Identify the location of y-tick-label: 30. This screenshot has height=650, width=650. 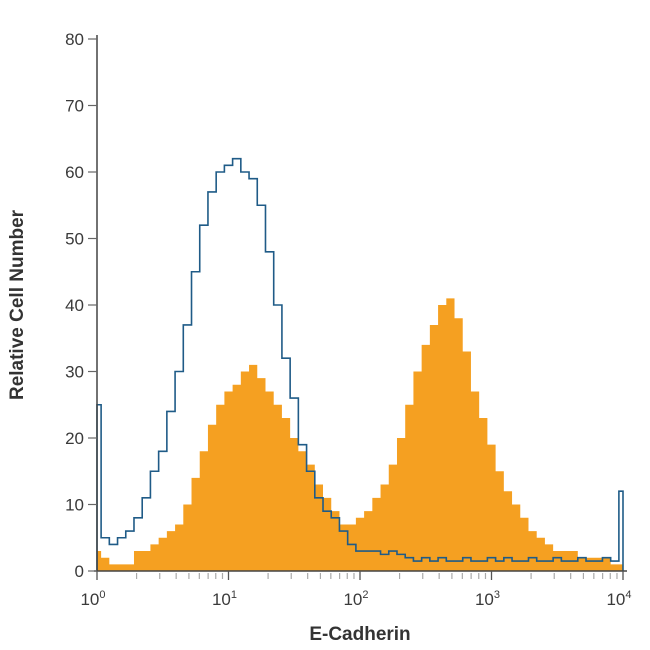
(74, 372).